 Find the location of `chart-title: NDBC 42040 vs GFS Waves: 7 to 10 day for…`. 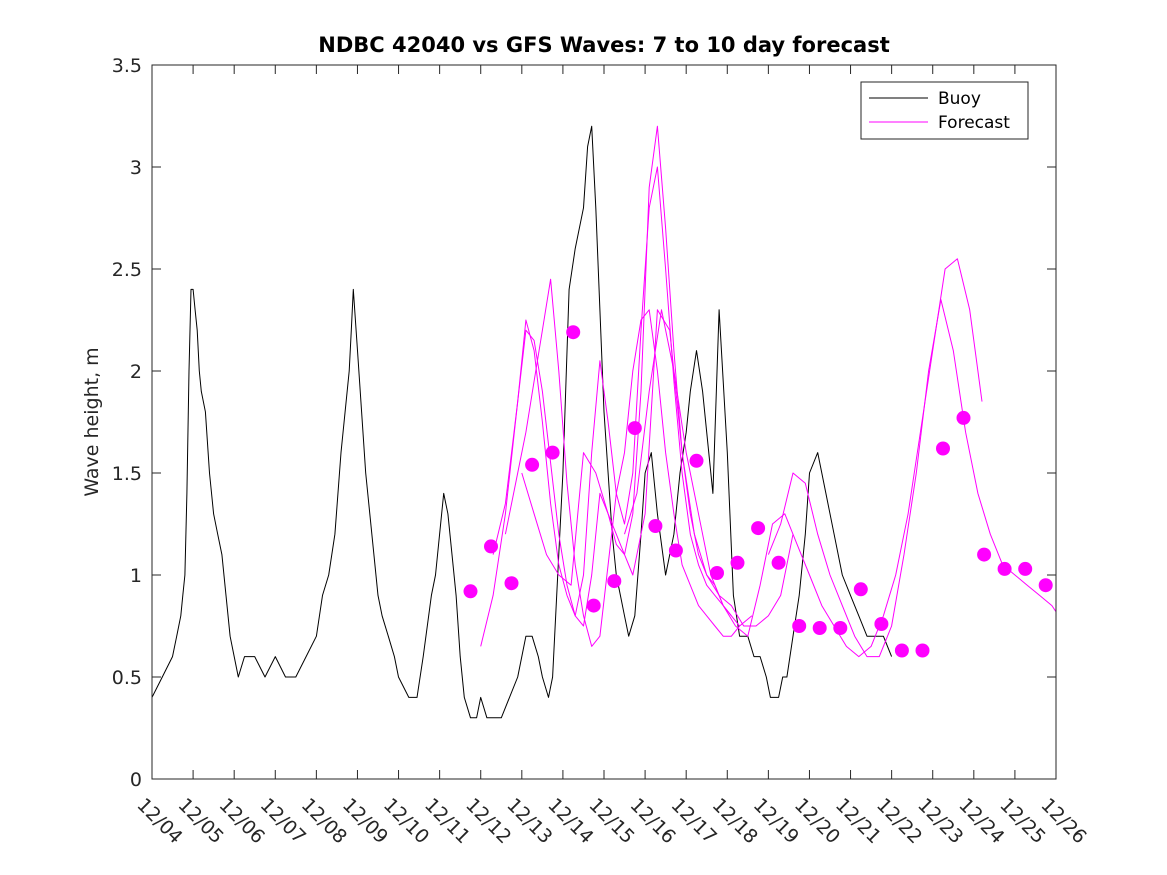

chart-title: NDBC 42040 vs GFS Waves: 7 to 10 day for… is located at coordinates (603, 45).